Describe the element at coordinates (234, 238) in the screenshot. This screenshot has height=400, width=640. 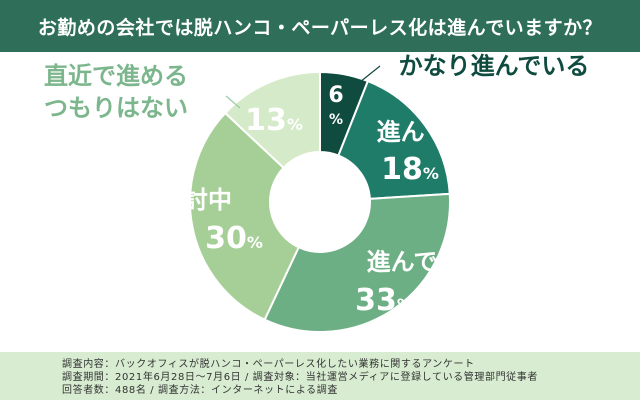
I see `slice-value-label: 30%` at that location.